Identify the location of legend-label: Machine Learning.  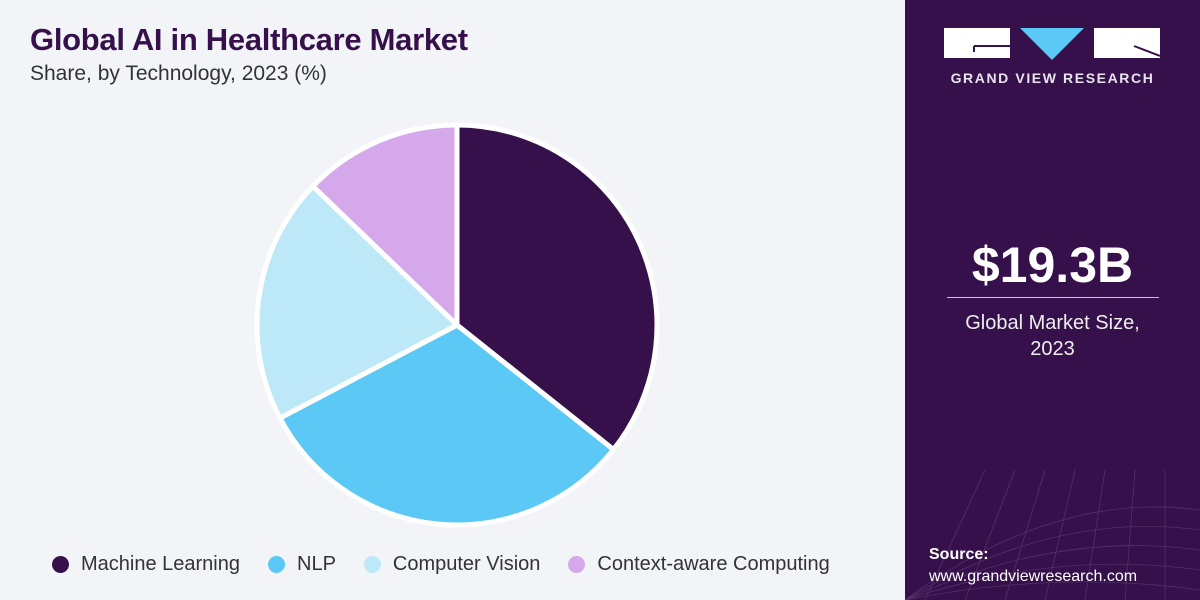
(160, 564).